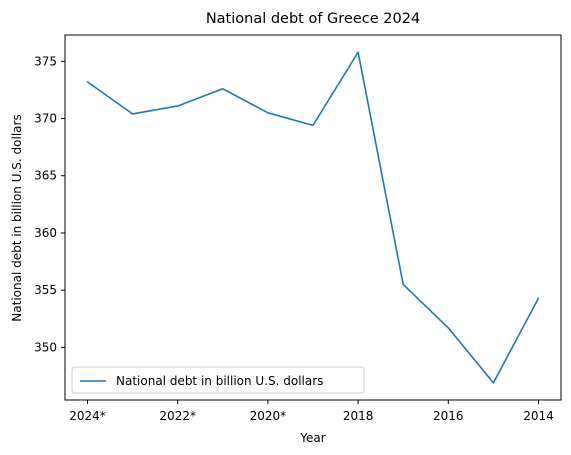 The width and height of the screenshot is (571, 455). I want to click on chart-title: National debt of Greece 2024, so click(313, 19).